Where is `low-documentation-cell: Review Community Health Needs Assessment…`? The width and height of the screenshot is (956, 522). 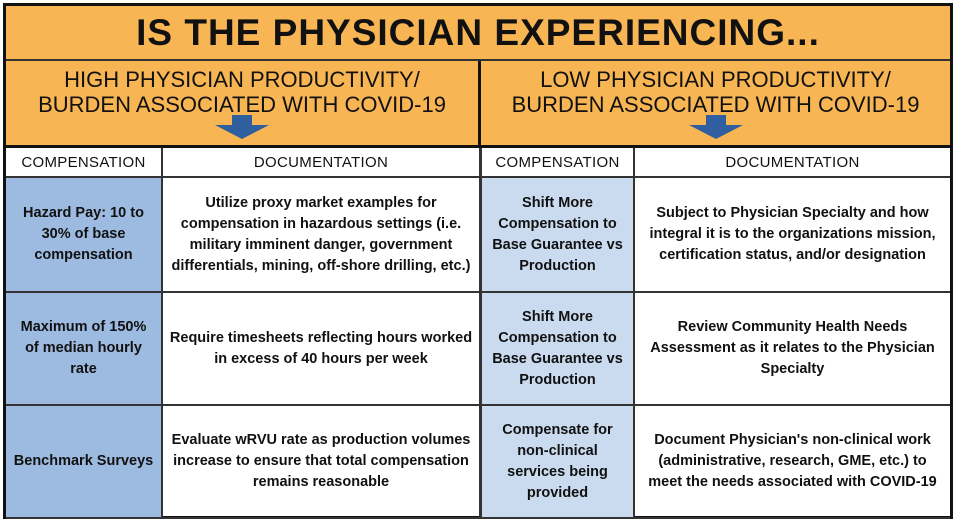
low-documentation-cell: Review Community Health Needs Assessment… is located at coordinates (792, 349).